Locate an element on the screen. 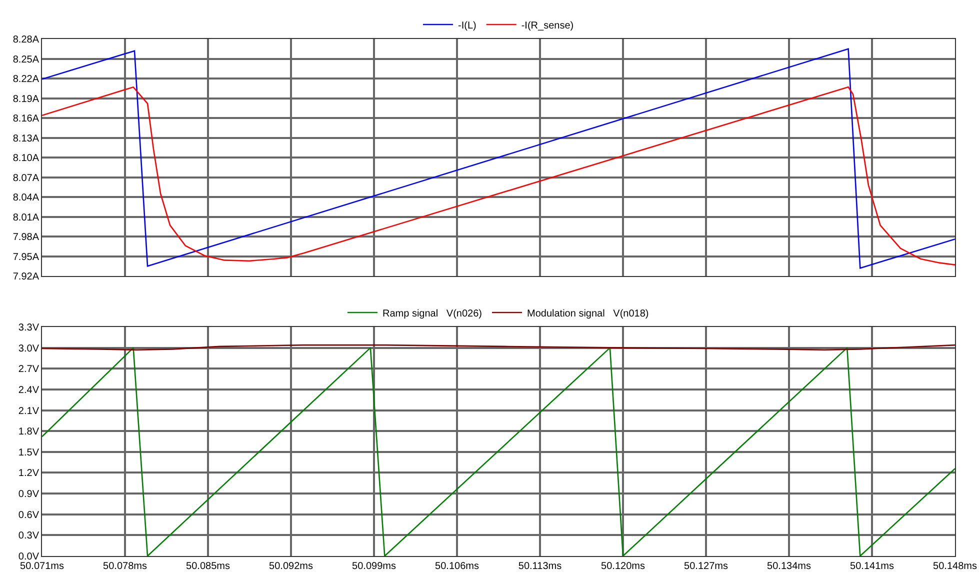 The height and width of the screenshot is (578, 979). x-tick-label: 50.120ms is located at coordinates (623, 566).